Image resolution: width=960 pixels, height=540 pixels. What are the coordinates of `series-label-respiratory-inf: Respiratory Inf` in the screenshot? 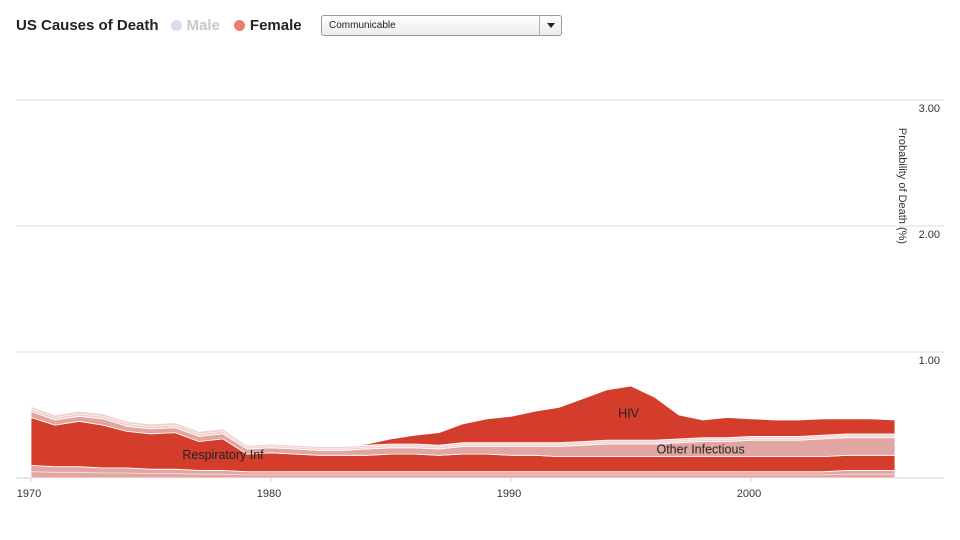 It's located at (223, 455).